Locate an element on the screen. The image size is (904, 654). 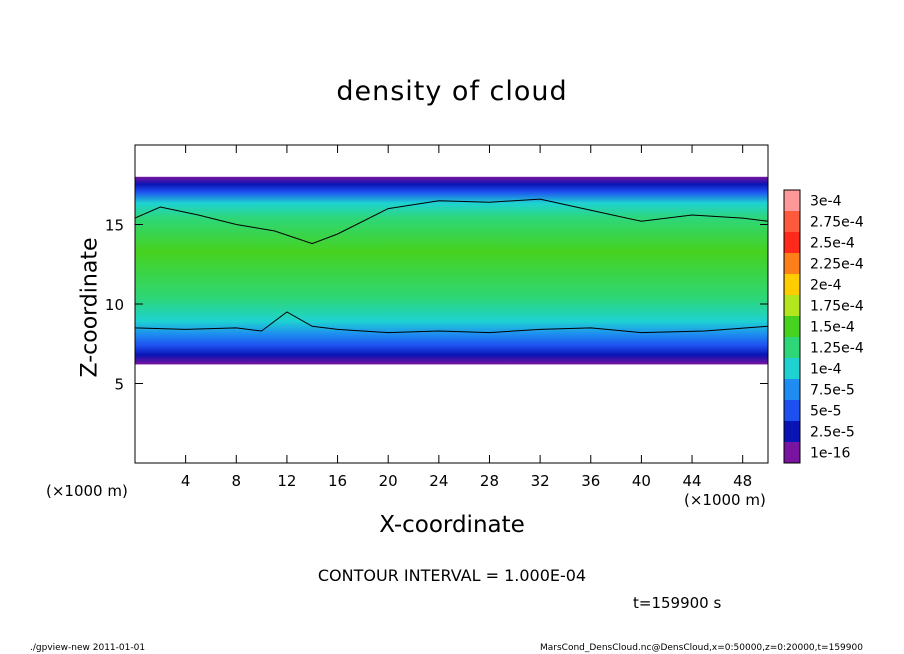
contour-interval-text: CONTOUR INTERVAL = 1.000E-04 is located at coordinates (452, 575).